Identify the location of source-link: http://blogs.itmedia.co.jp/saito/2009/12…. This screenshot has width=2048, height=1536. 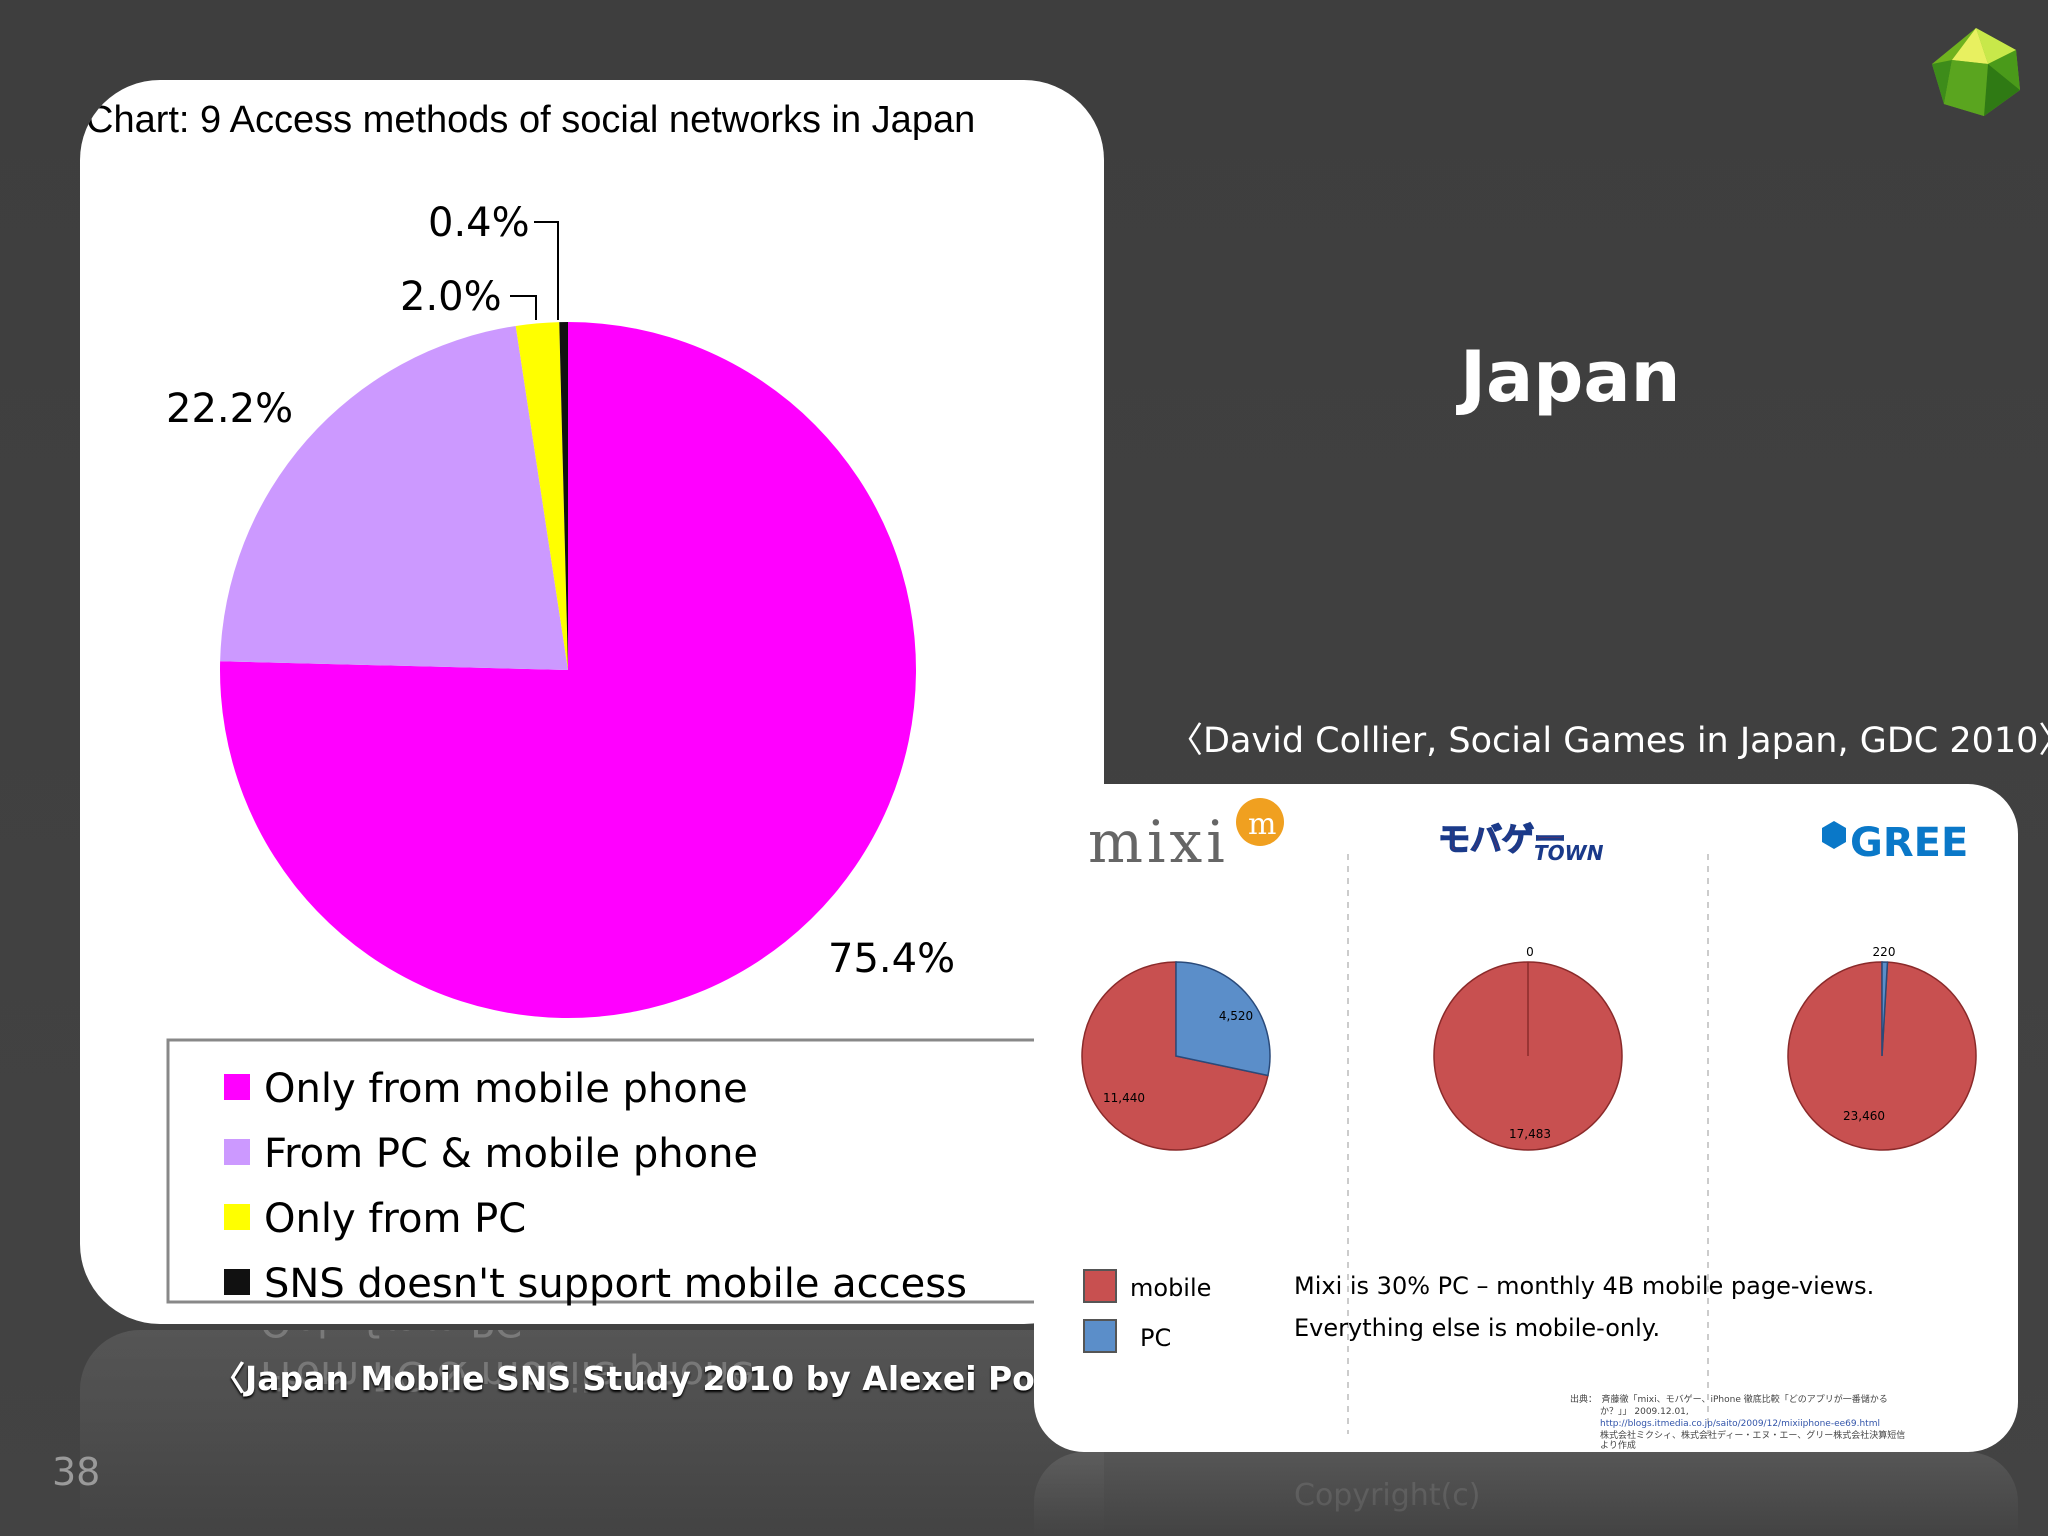
(1740, 1424).